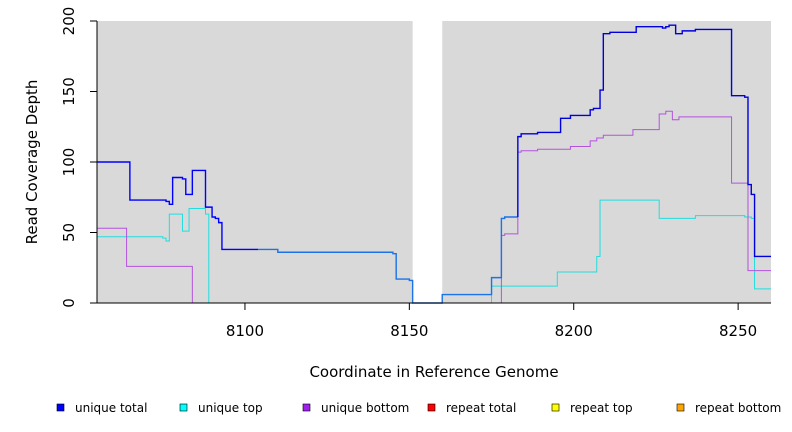 Image resolution: width=792 pixels, height=432 pixels. Describe the element at coordinates (409, 331) in the screenshot. I see `x-tick-label-8150: 8150` at that location.